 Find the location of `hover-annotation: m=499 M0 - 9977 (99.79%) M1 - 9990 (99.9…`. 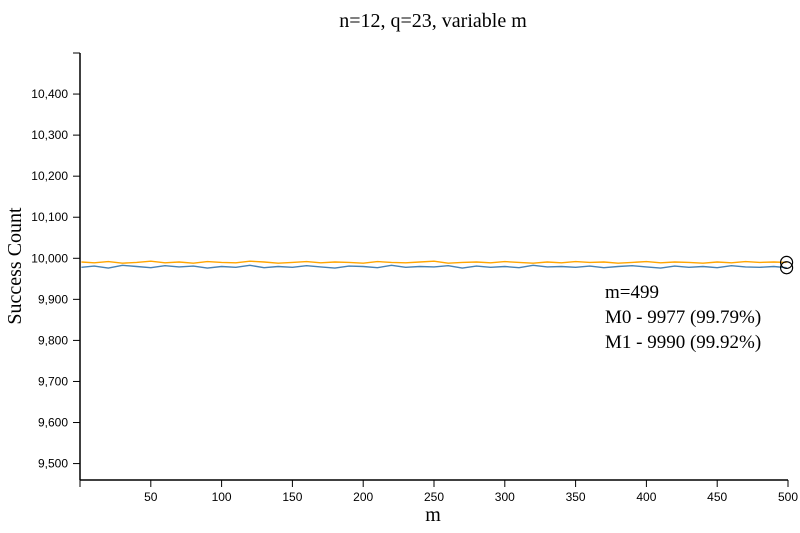

hover-annotation: m=499 M0 - 9977 (99.79%) M1 - 9990 (99.9… is located at coordinates (683, 317).